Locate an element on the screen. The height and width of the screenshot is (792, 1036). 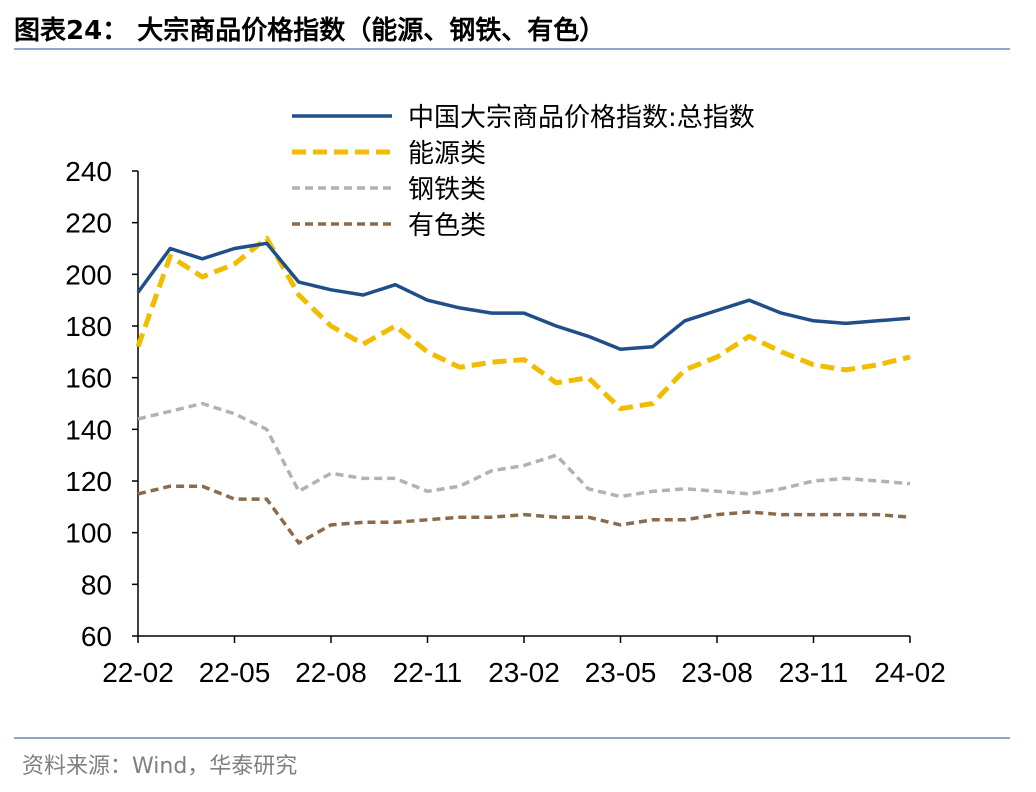
legend-label-3: 有色类 is located at coordinates (447, 226).